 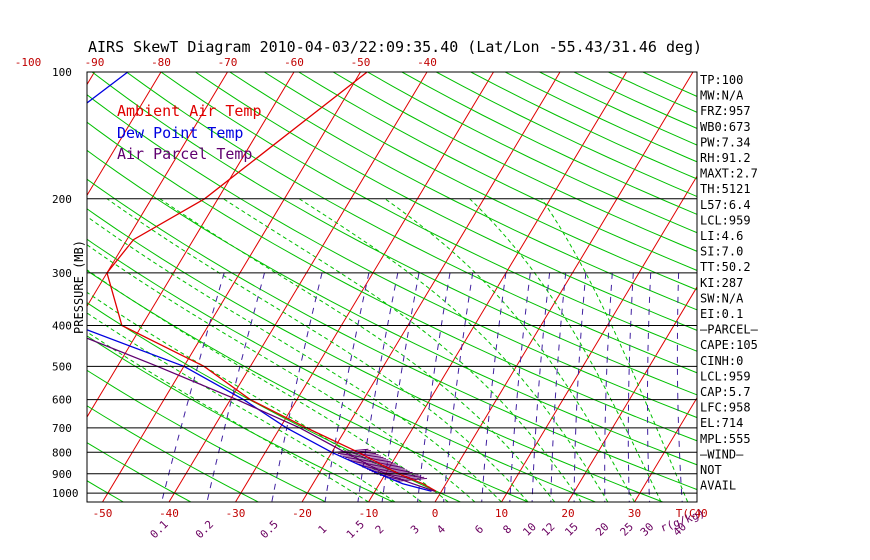 I want to click on top-temp-tick-label: -60, so click(x=294, y=62).